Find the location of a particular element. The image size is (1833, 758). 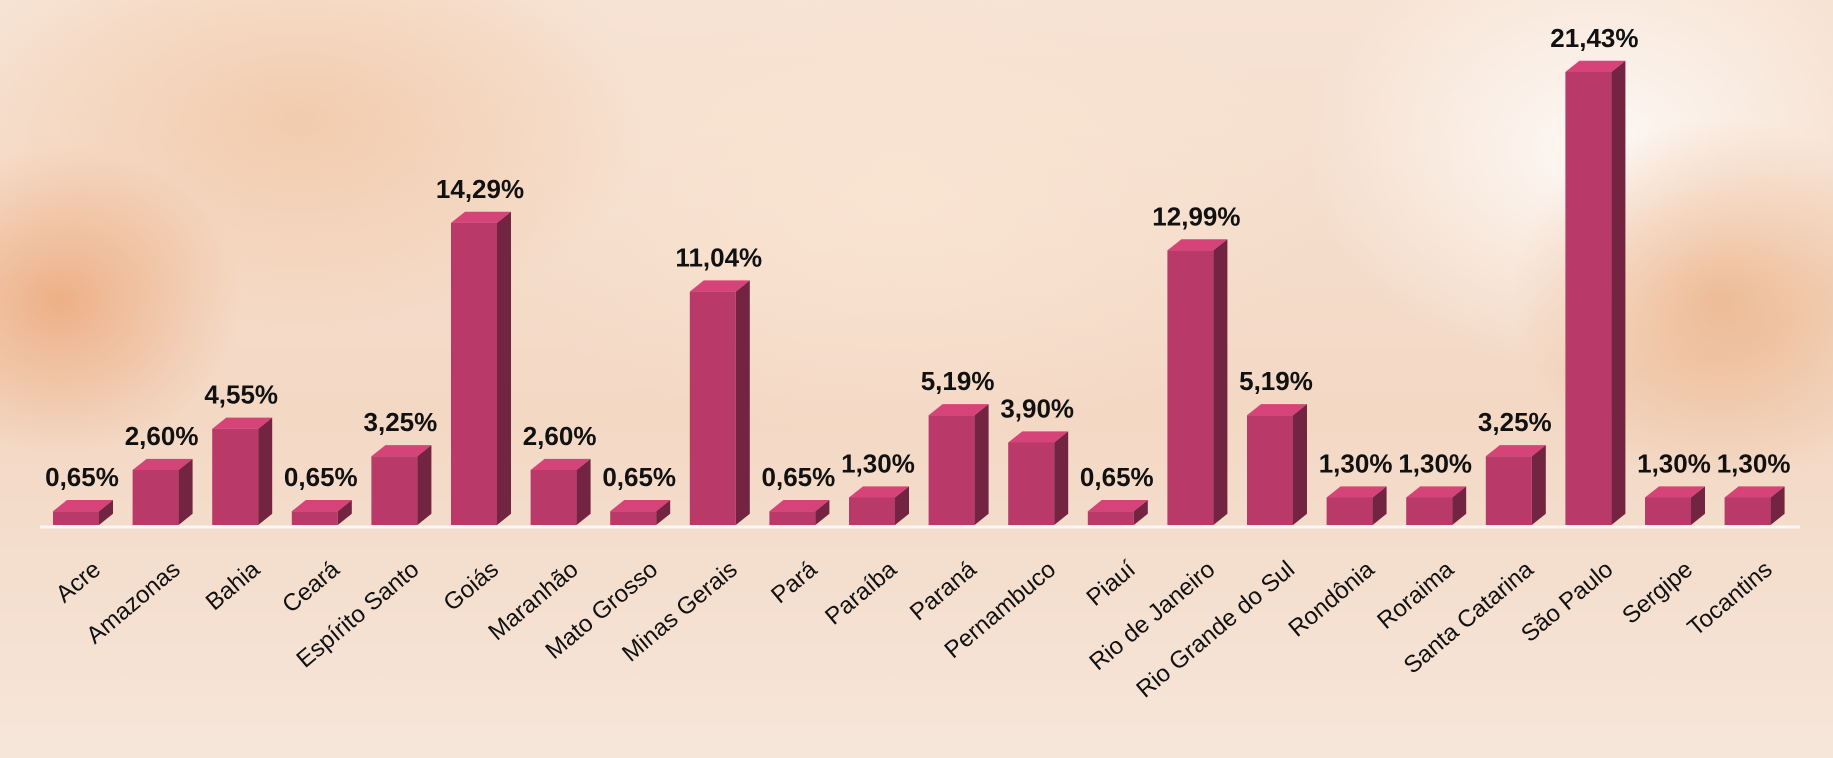

value-label: 4,55% is located at coordinates (241, 395).